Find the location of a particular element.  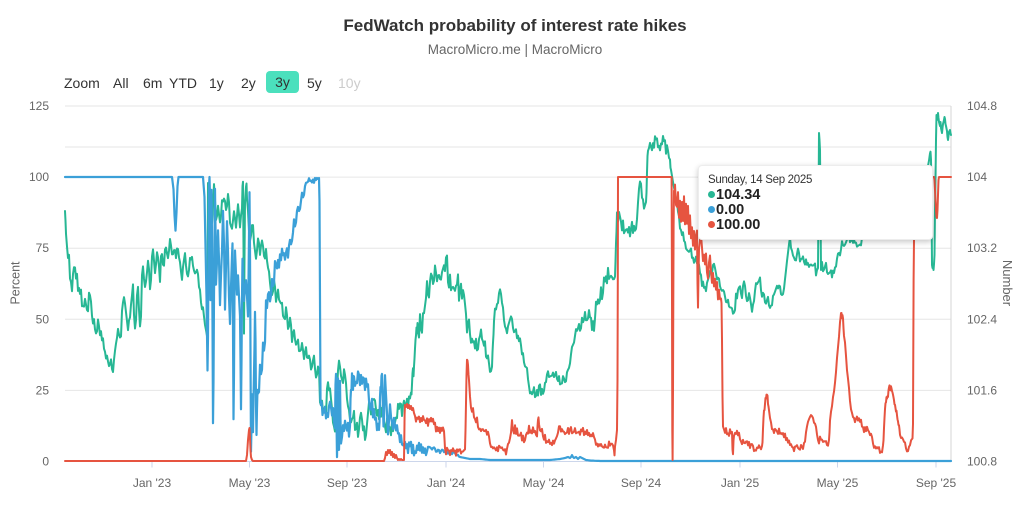

svg-text: 75 is located at coordinates (43, 248).